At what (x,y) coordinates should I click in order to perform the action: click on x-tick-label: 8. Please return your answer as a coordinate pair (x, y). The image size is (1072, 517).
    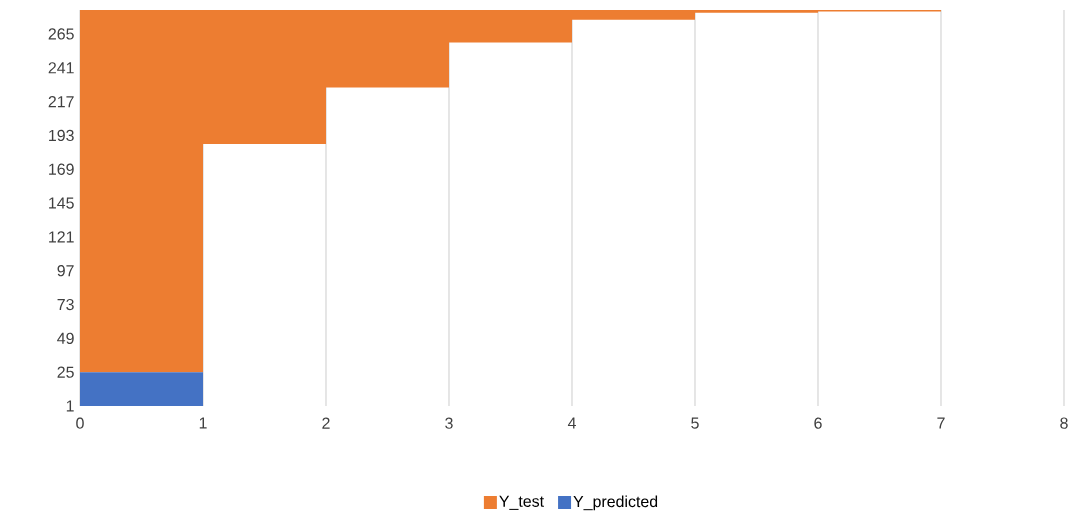
    Looking at the image, I should click on (1064, 423).